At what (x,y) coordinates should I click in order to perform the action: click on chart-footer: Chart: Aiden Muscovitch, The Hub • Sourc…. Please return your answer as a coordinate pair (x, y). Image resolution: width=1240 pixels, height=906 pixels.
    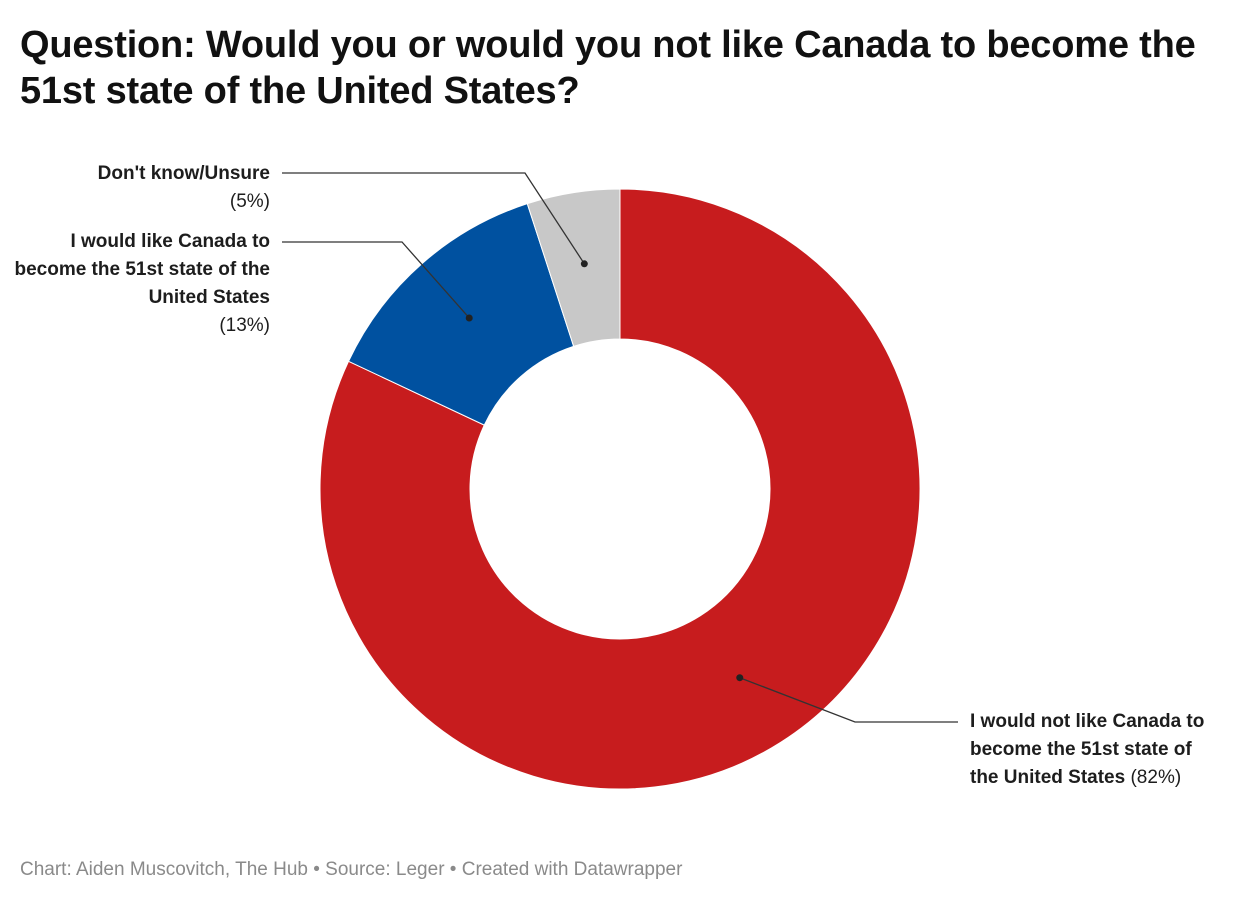
    Looking at the image, I should click on (351, 869).